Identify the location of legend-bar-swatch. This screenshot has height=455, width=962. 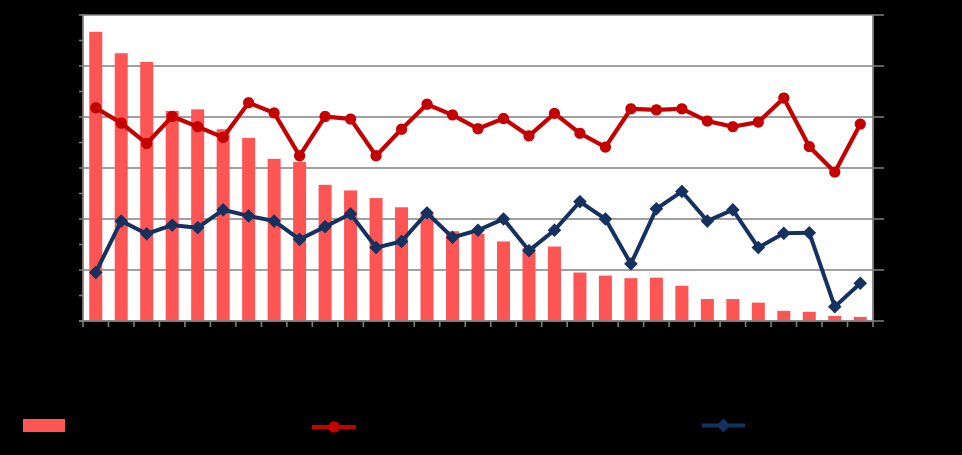
(44, 425).